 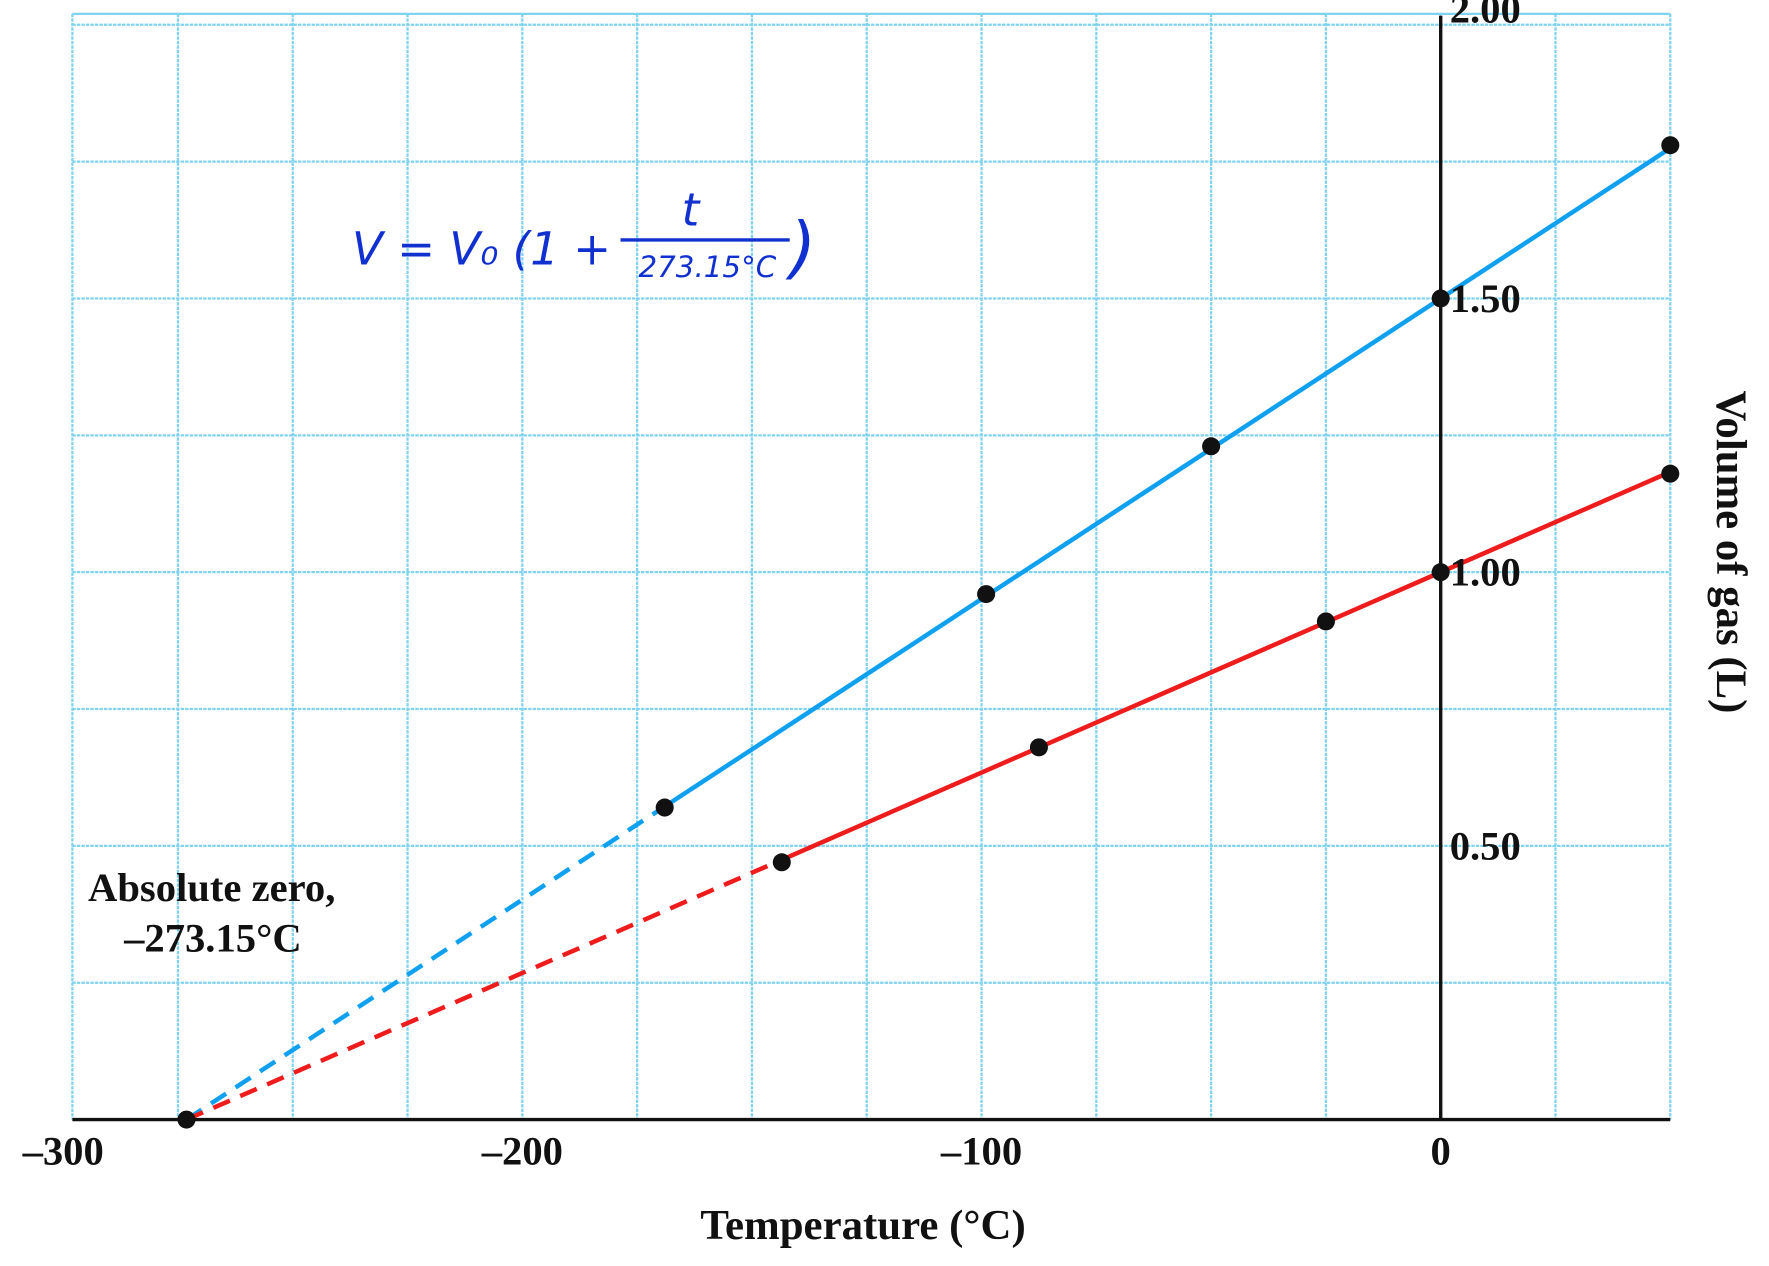 I want to click on y-tick-label: 1.50, so click(x=1485, y=298).